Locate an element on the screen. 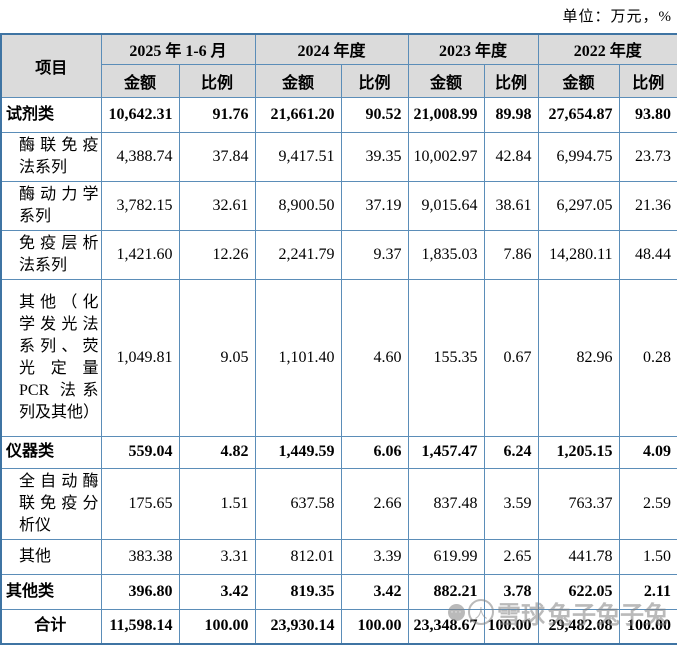 This screenshot has width=677, height=645. cell-amount-2023: 10,002.97 is located at coordinates (446, 156).